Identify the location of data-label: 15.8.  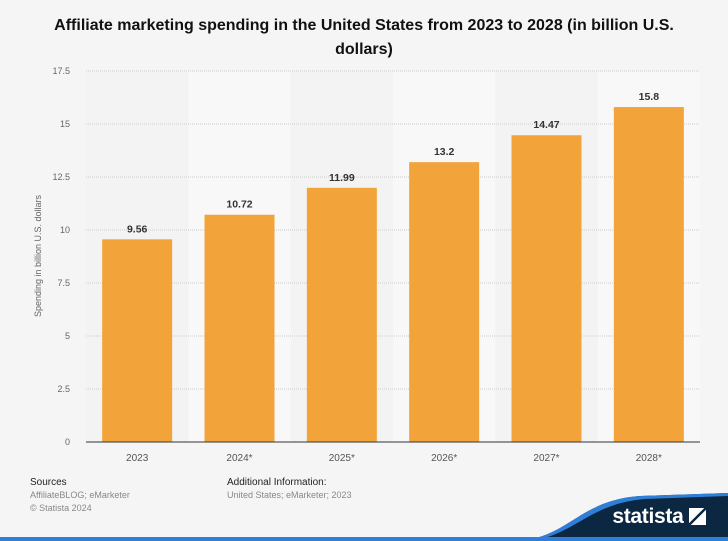
(649, 97).